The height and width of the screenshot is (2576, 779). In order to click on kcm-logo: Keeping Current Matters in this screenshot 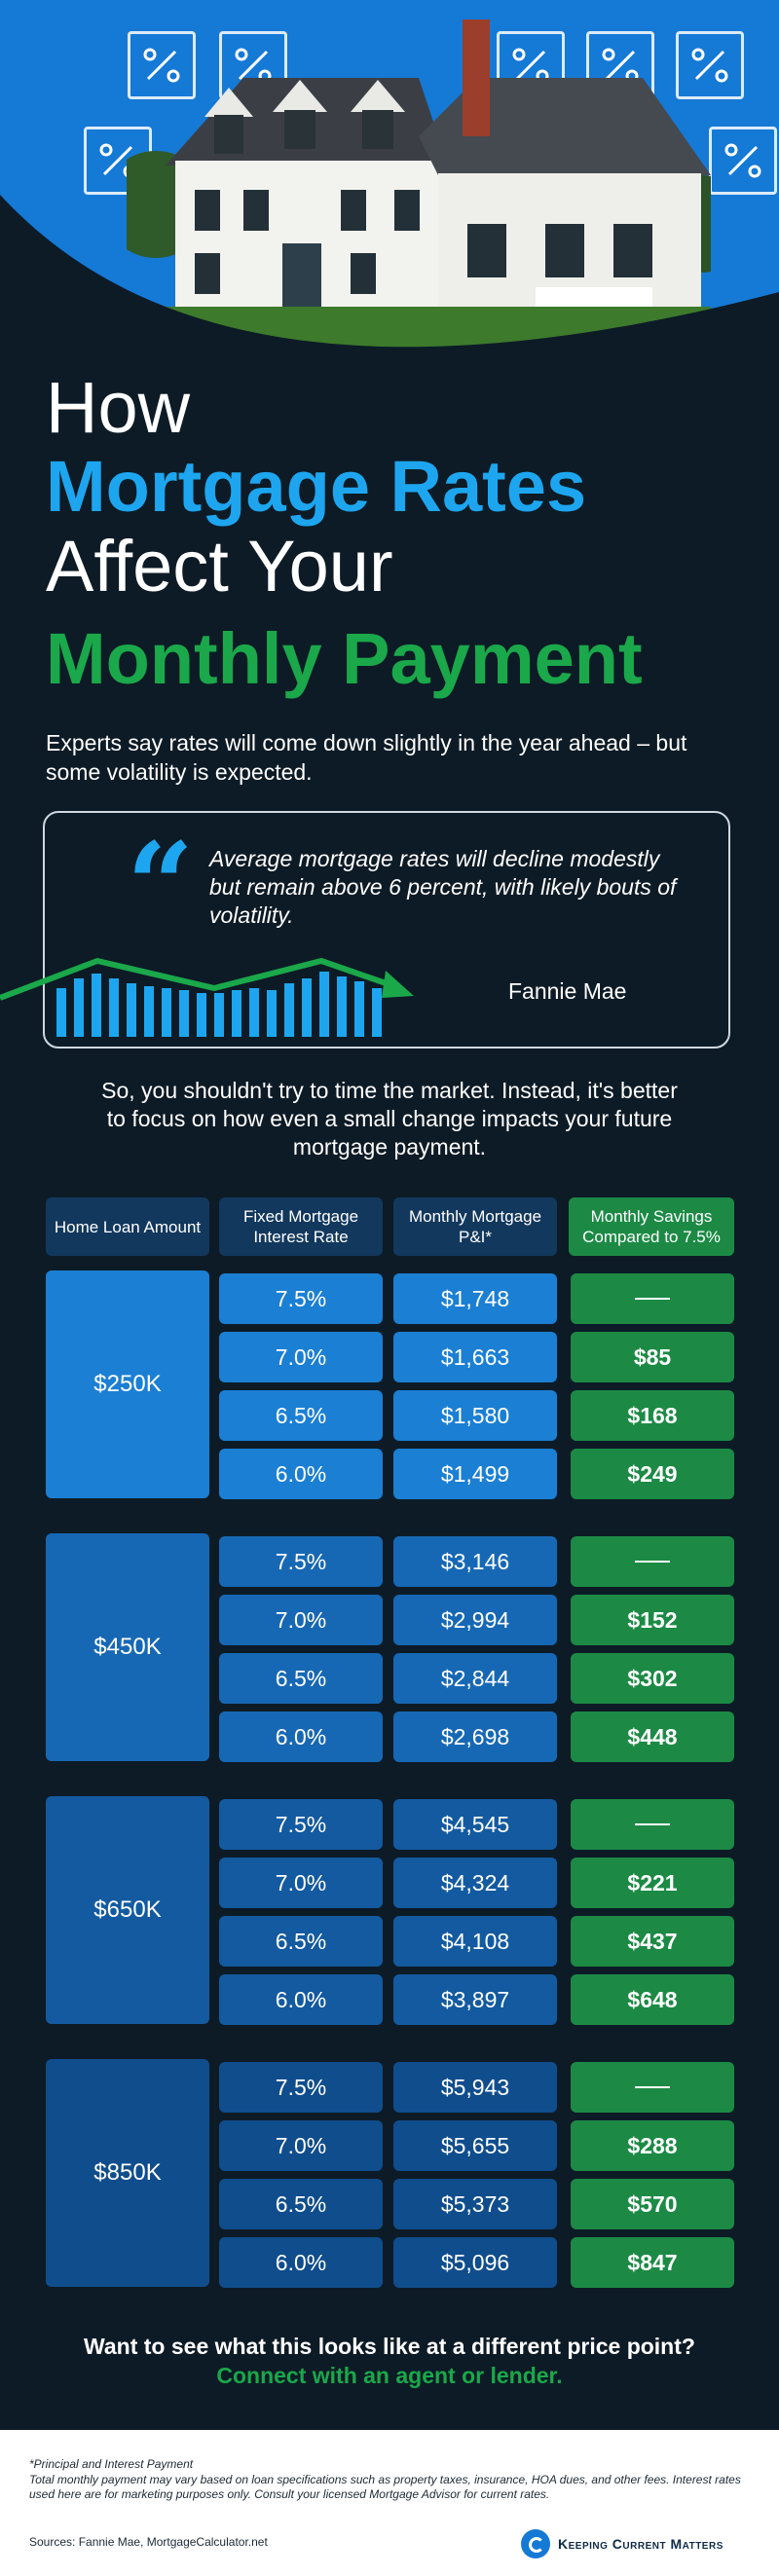, I will do `click(622, 2543)`.